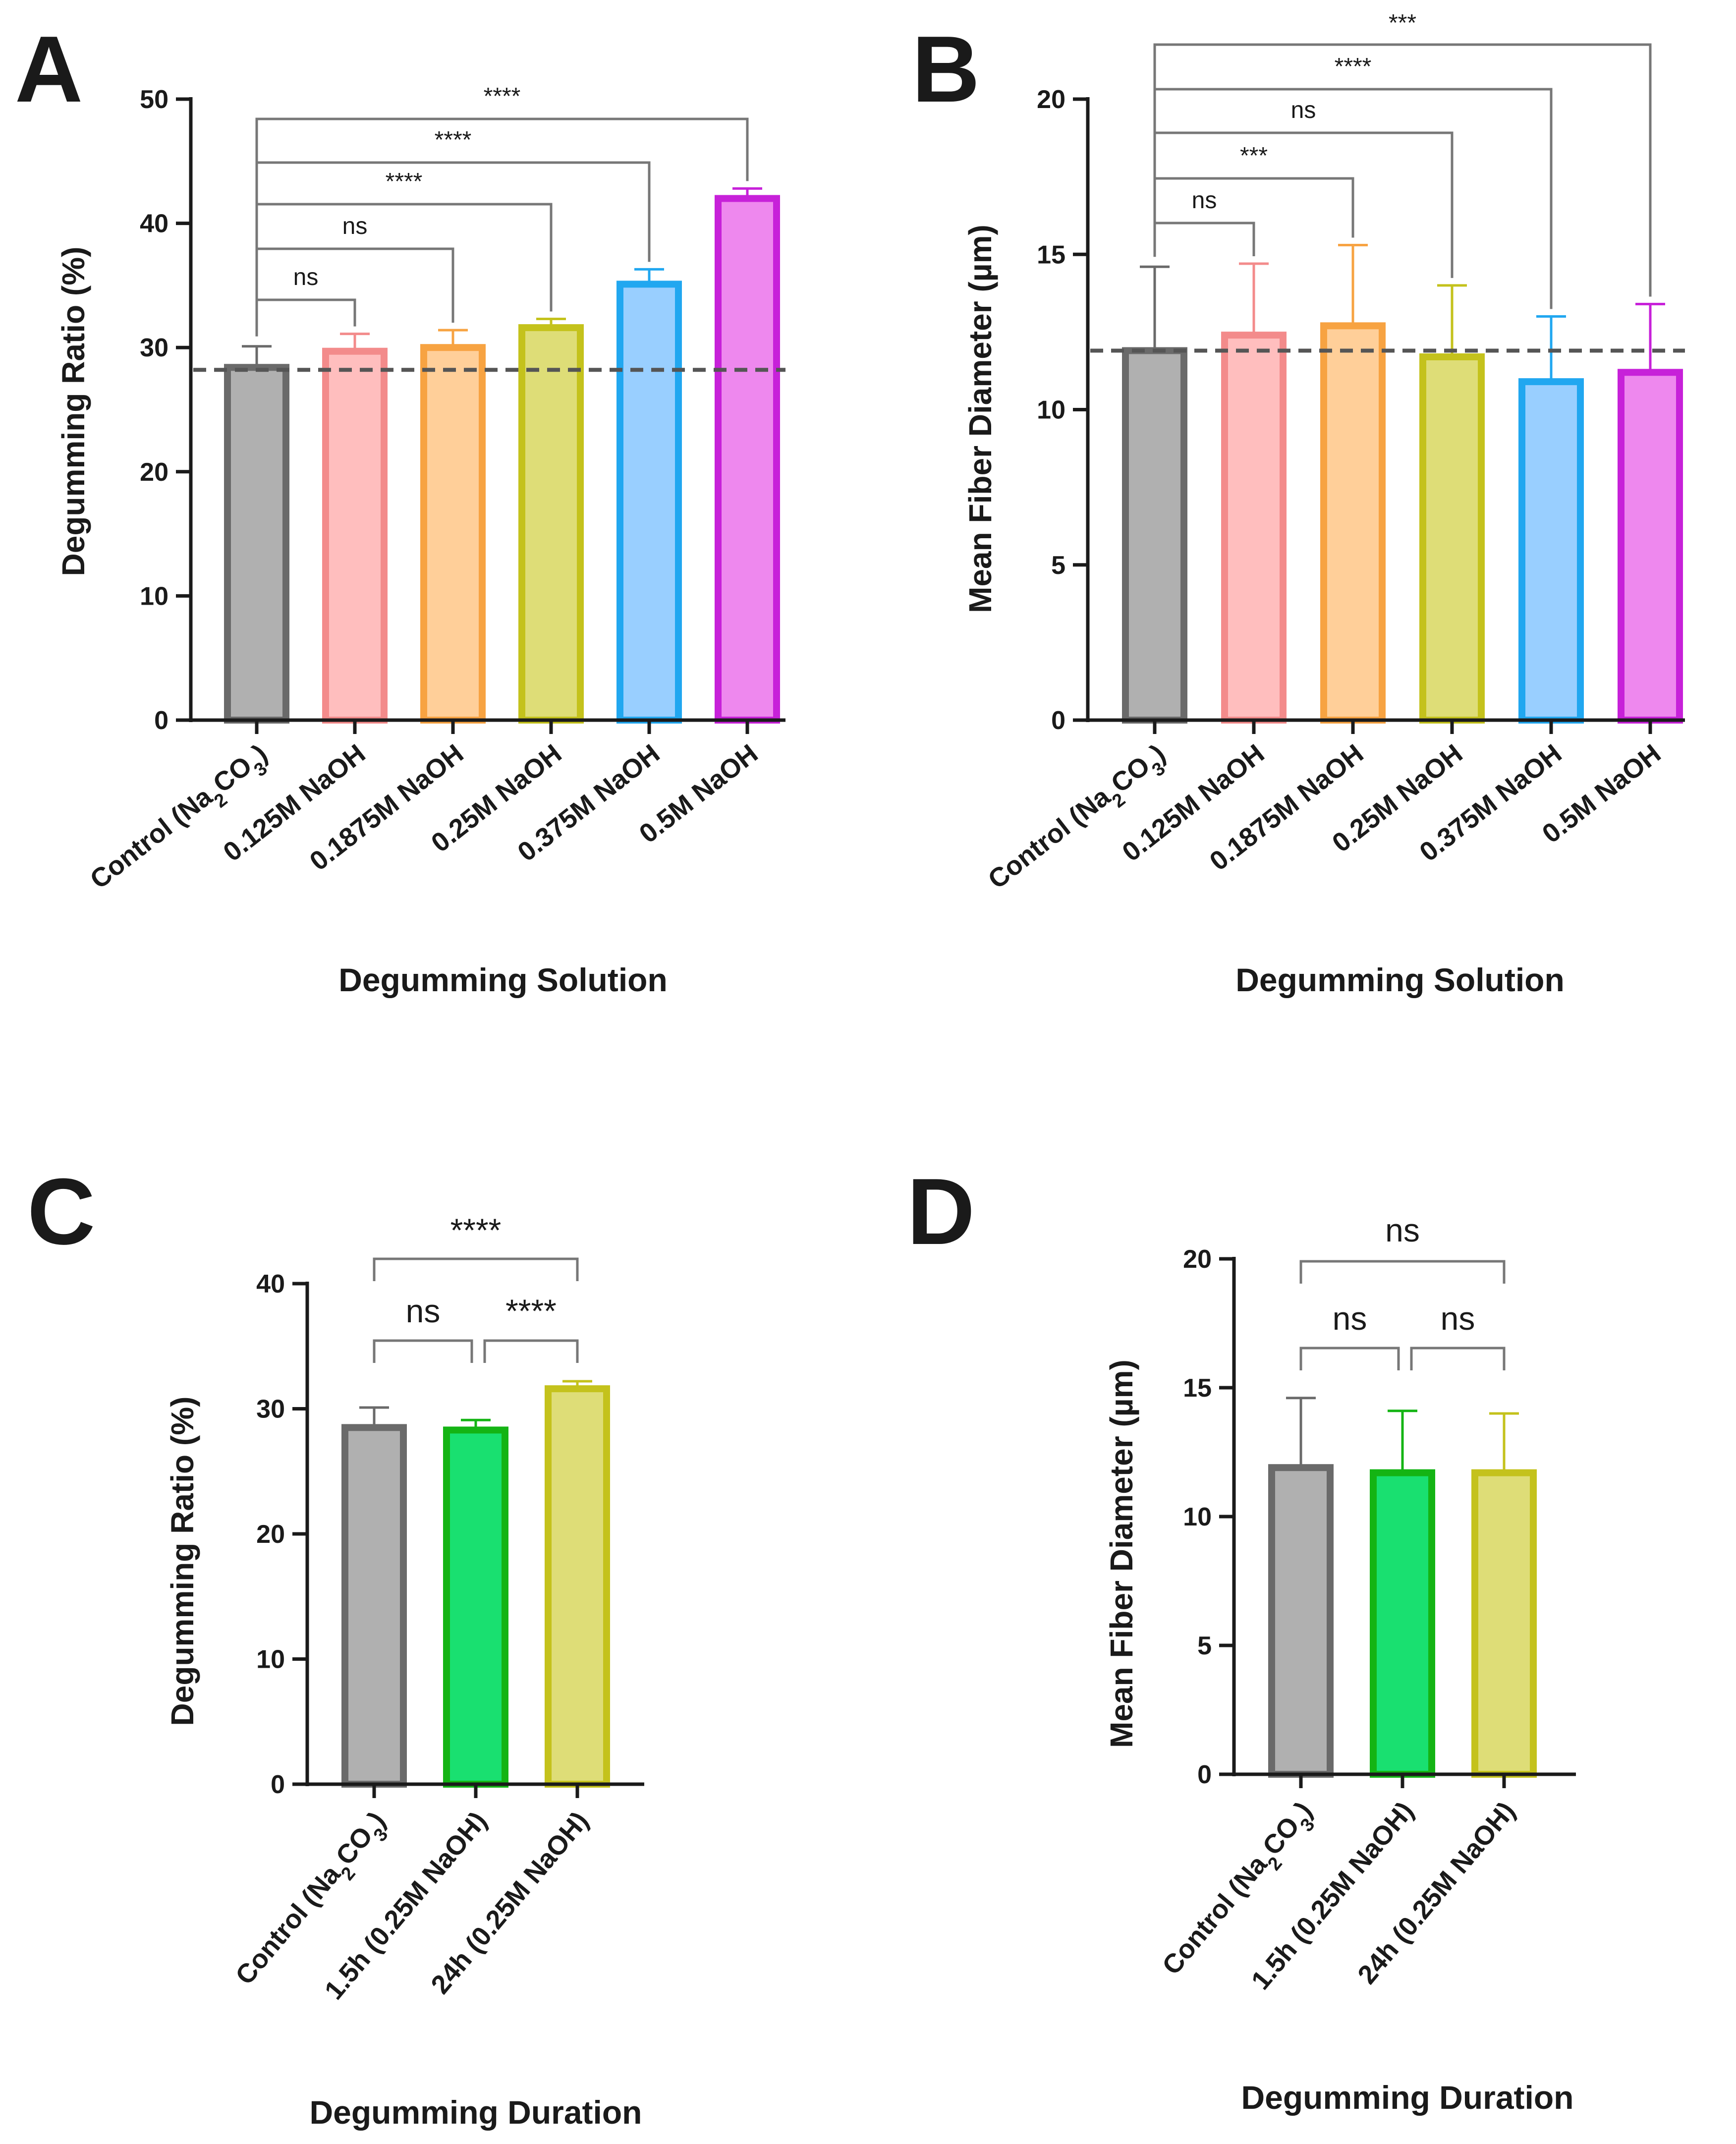 The height and width of the screenshot is (2144, 1736). What do you see at coordinates (306, 277) in the screenshot?
I see `panel-a-sig-label-0: ns` at bounding box center [306, 277].